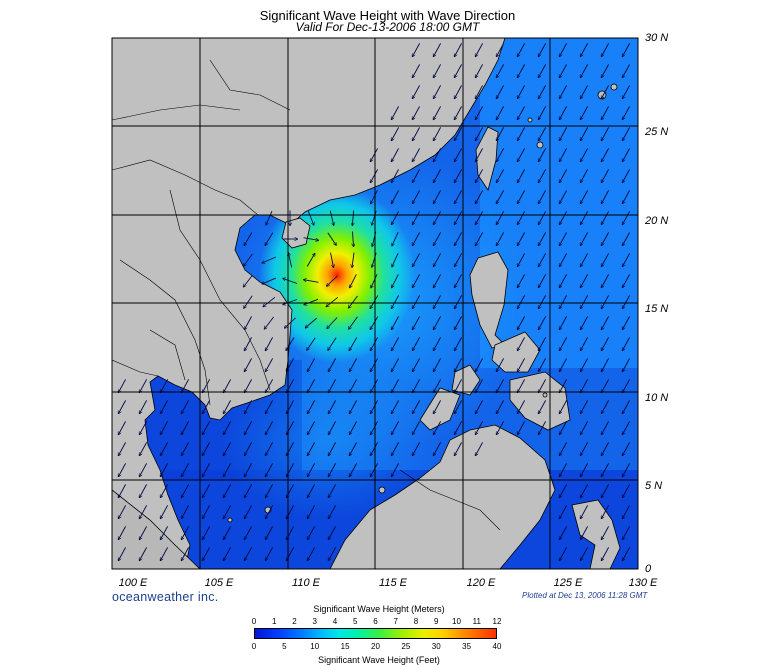 The width and height of the screenshot is (775, 665). Describe the element at coordinates (335, 621) in the screenshot. I see `legend-meters-tick: 4` at that location.